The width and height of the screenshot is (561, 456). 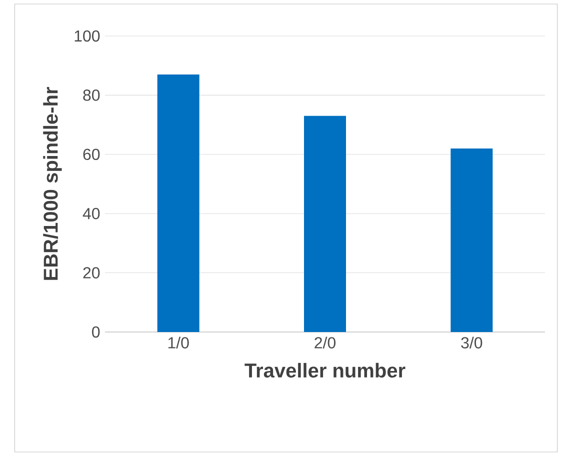 What do you see at coordinates (96, 332) in the screenshot?
I see `y-tick-label: 0` at bounding box center [96, 332].